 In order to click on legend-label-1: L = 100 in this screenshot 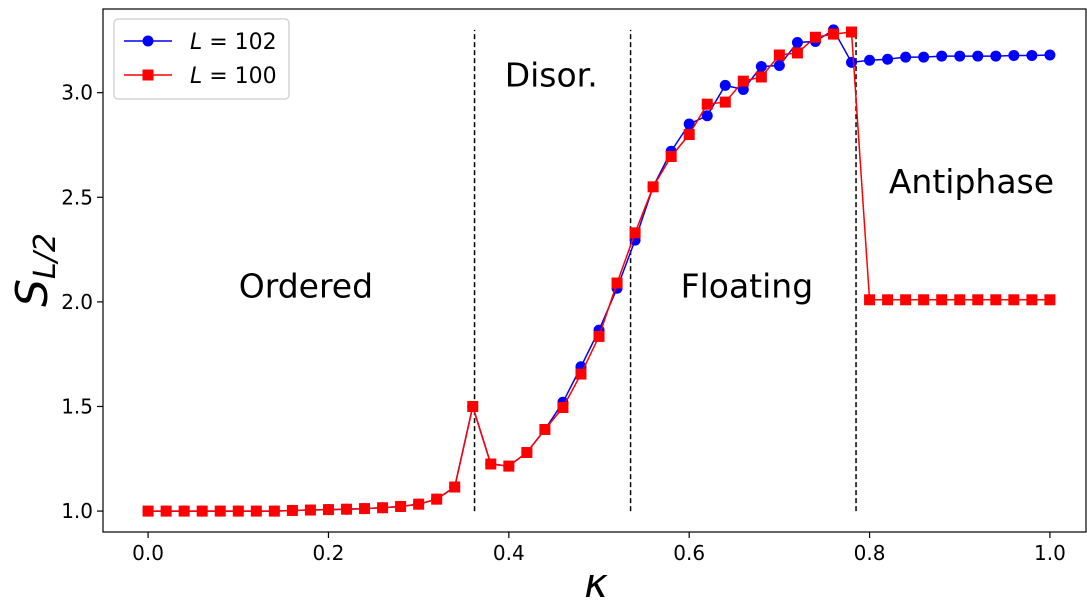, I will do `click(233, 76)`.